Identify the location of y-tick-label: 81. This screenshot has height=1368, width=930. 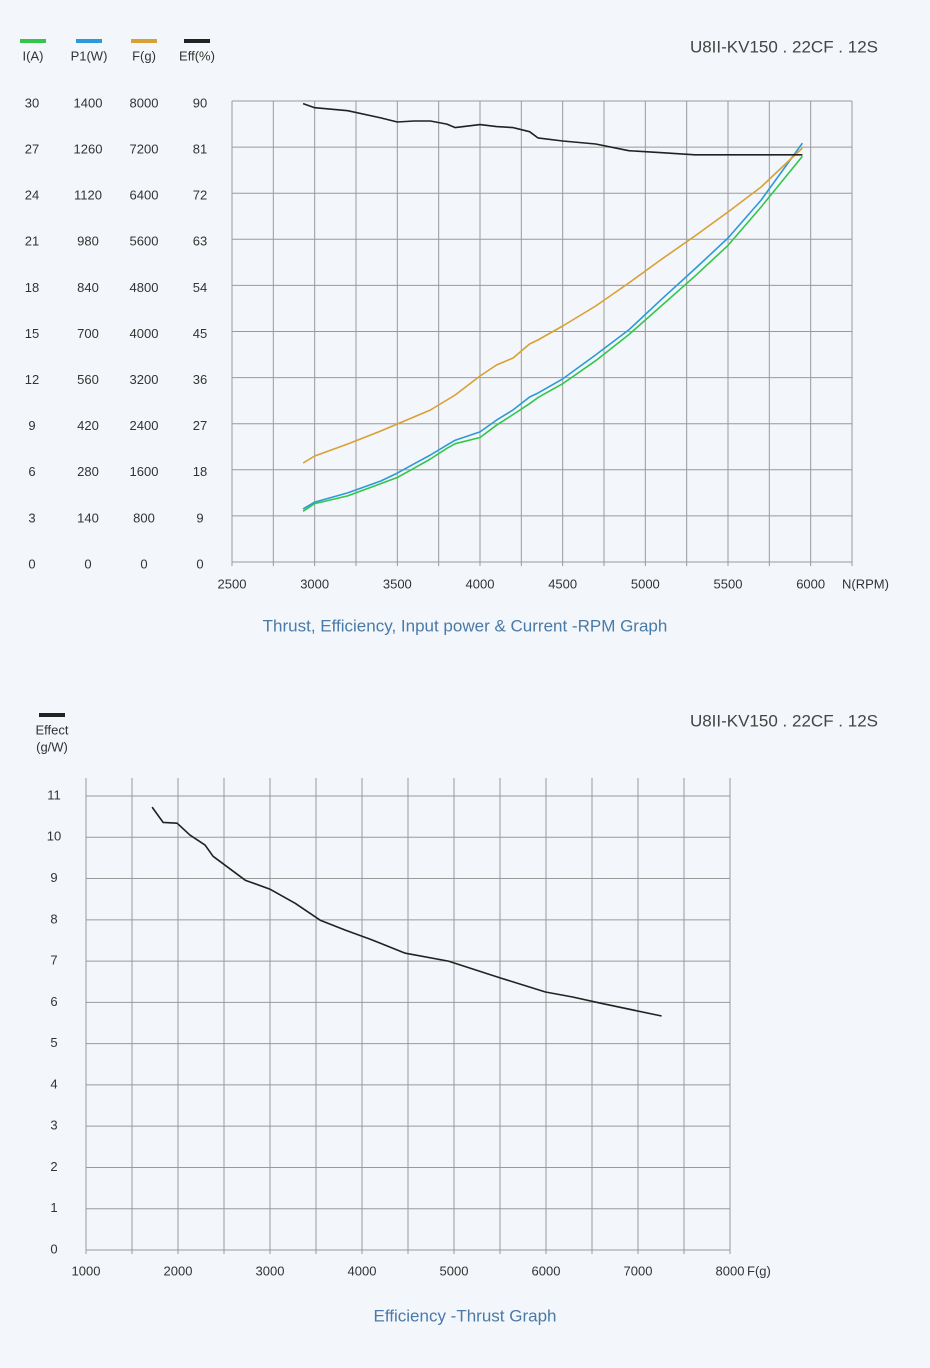
(200, 149).